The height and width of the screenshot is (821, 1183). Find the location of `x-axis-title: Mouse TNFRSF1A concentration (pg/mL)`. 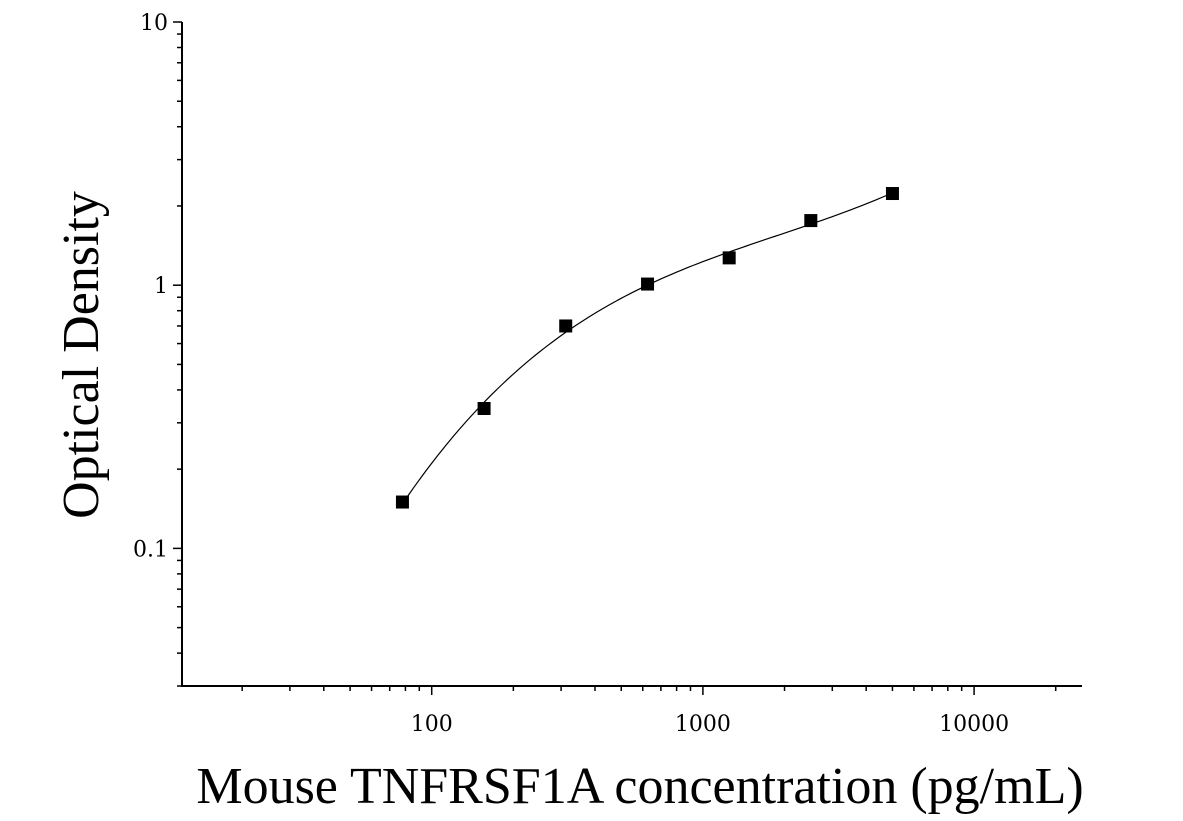

x-axis-title: Mouse TNFRSF1A concentration (pg/mL) is located at coordinates (639, 786).